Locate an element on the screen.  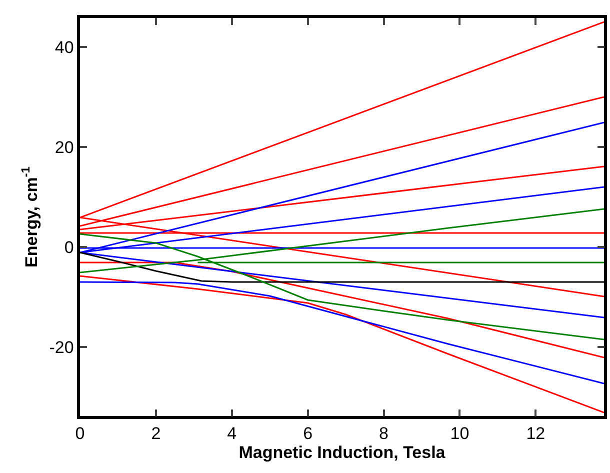
x-tick-label: 12 is located at coordinates (536, 434).